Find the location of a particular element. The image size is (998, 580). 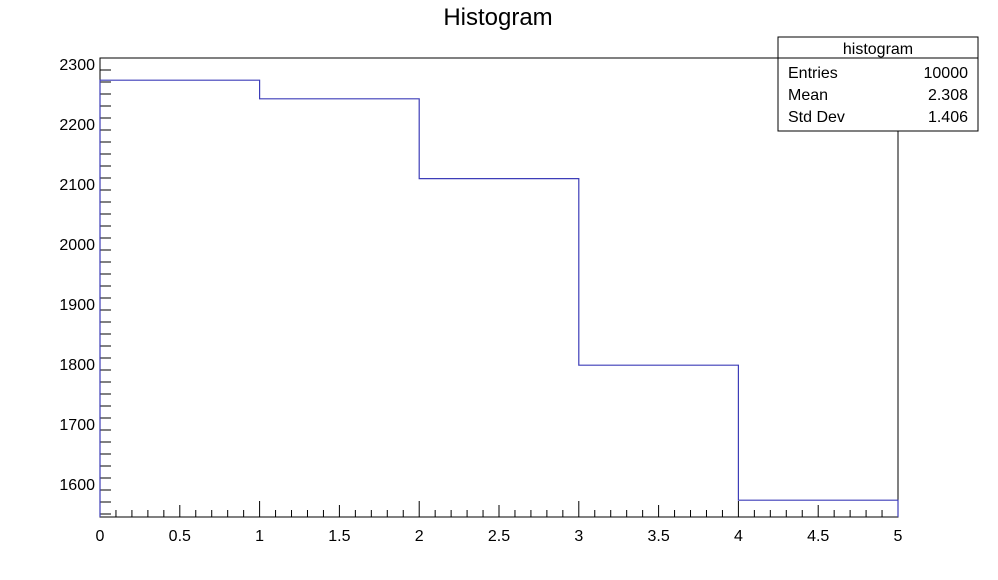

x-axis: 0 0.5 1 1.5 2 2.5 3 3.5 4 4.5 5 is located at coordinates (499, 523).